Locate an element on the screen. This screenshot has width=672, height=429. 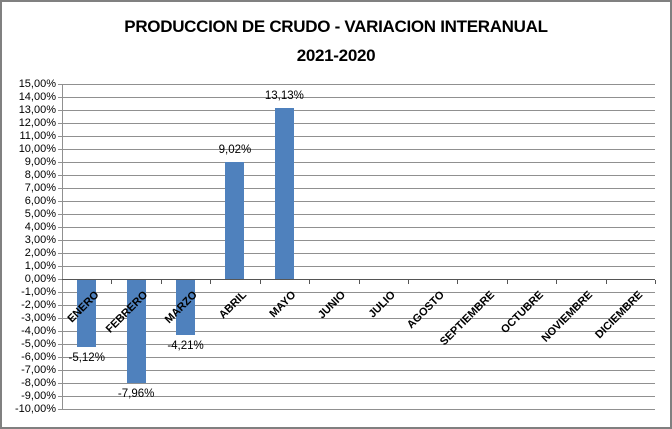
bar-febrero is located at coordinates (136, 332).